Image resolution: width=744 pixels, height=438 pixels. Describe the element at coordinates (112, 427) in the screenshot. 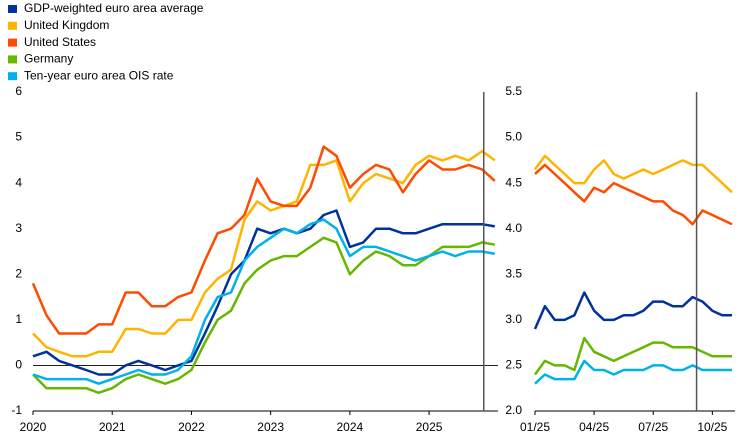

I see `x-tick-label: 2021` at that location.